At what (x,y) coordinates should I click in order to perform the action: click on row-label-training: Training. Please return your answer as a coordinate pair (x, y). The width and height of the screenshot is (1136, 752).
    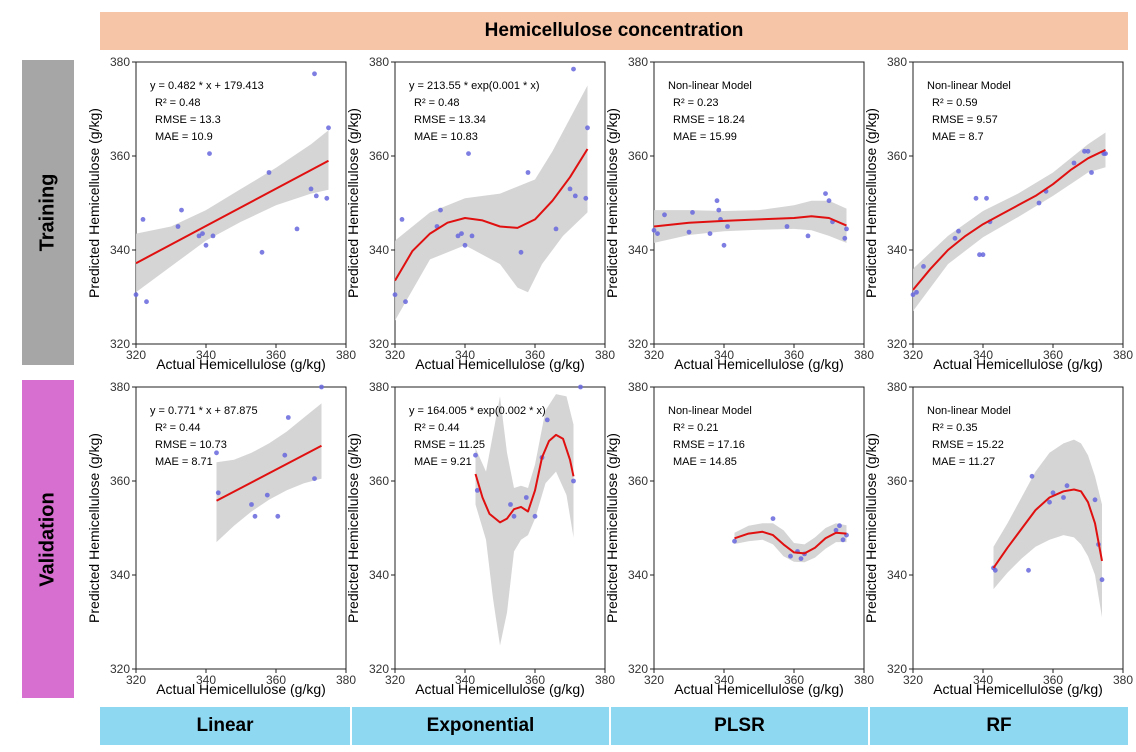
    Looking at the image, I should click on (48, 212).